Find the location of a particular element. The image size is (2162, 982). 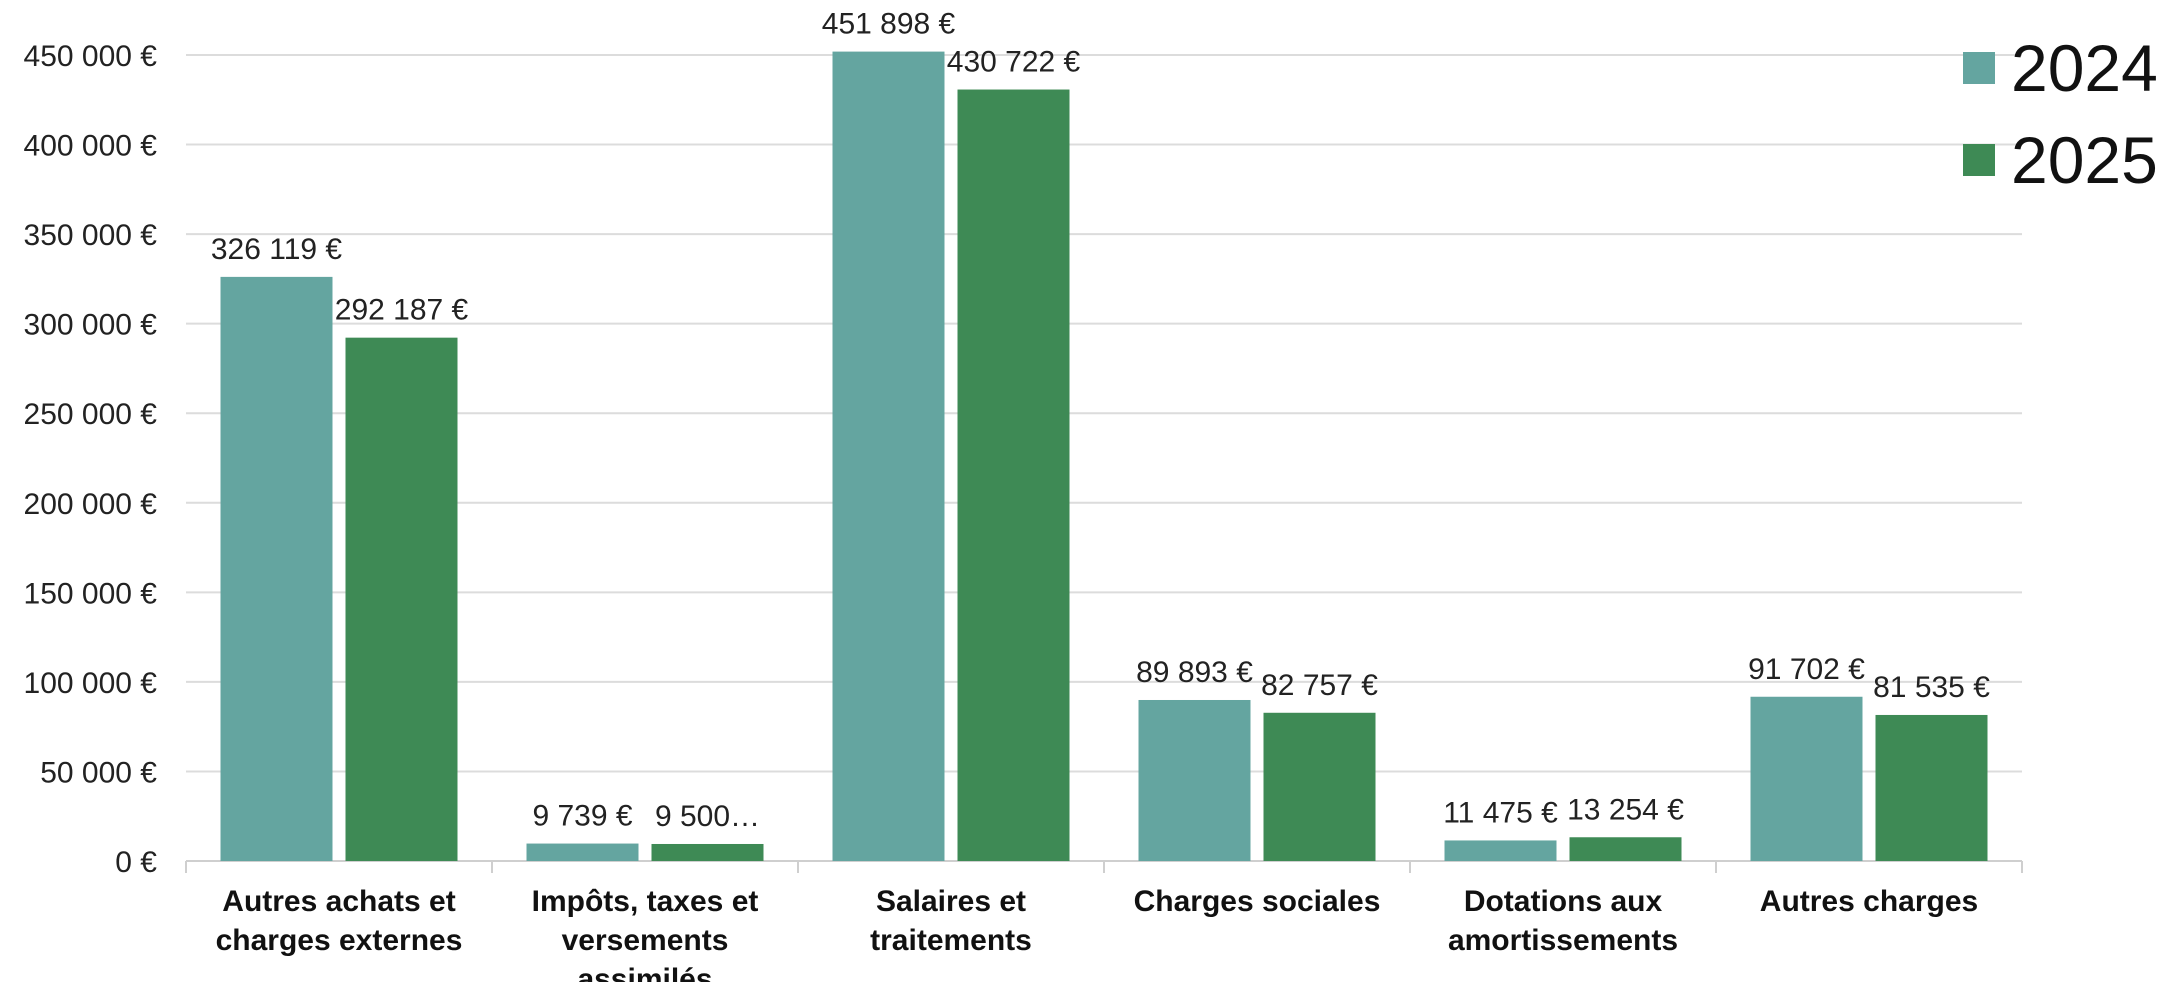

data-label: 292 187 € is located at coordinates (402, 310).